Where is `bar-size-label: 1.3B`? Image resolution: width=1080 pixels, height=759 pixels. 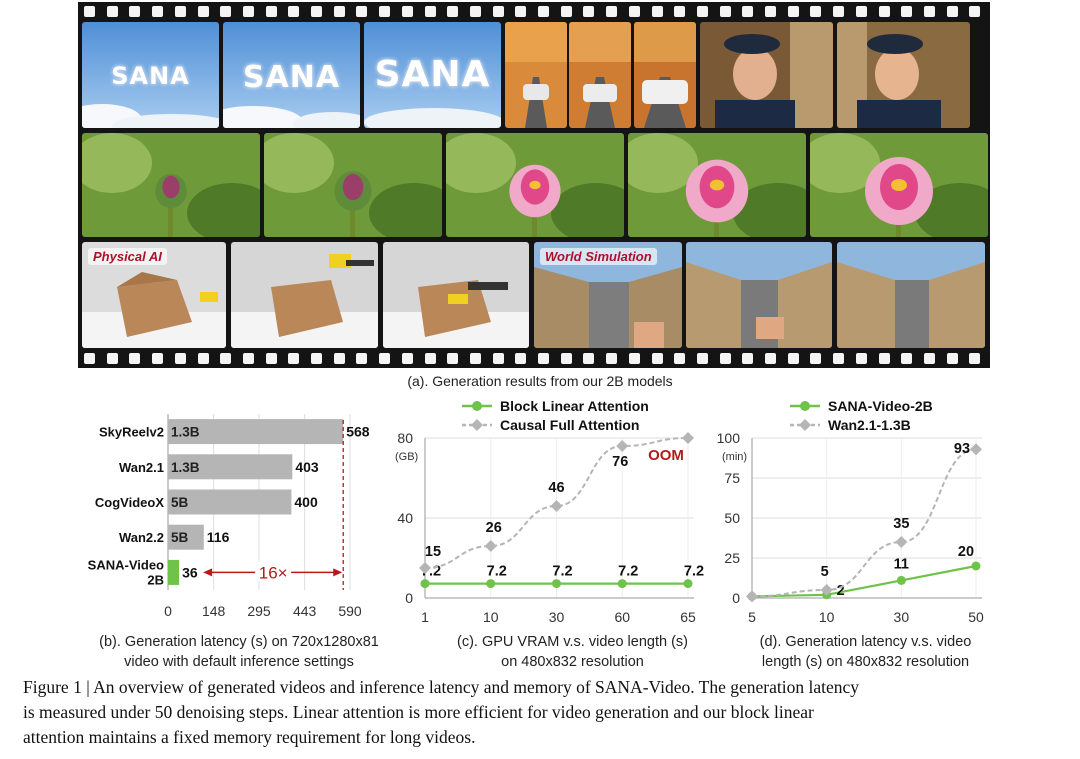 bar-size-label: 1.3B is located at coordinates (185, 432).